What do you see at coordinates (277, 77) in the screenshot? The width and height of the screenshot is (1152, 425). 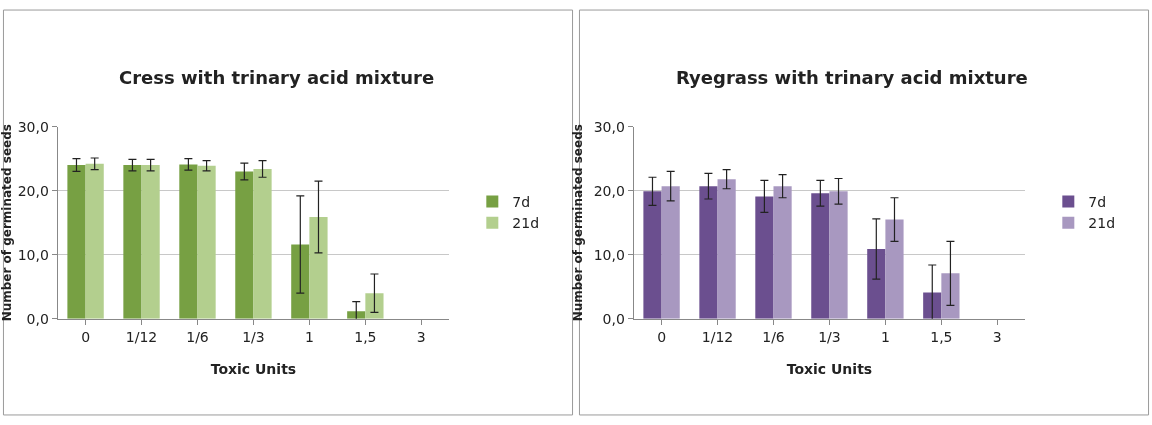 I see `chart-title: Cress with trinary acid mixture` at bounding box center [277, 77].